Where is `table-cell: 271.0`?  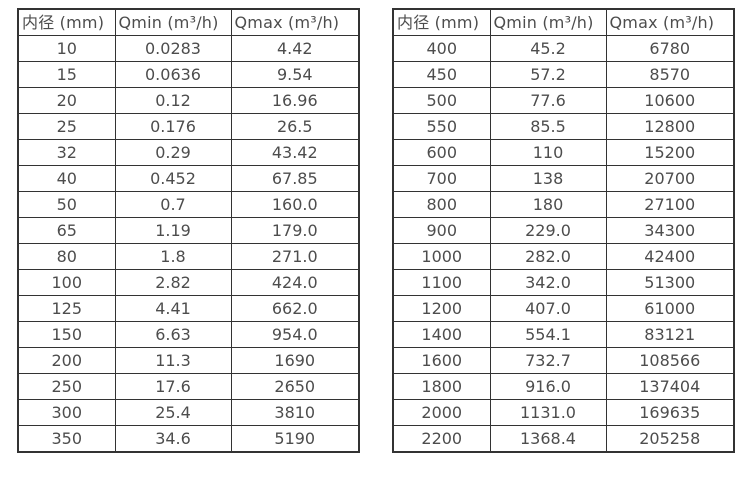 table-cell: 271.0 is located at coordinates (295, 256).